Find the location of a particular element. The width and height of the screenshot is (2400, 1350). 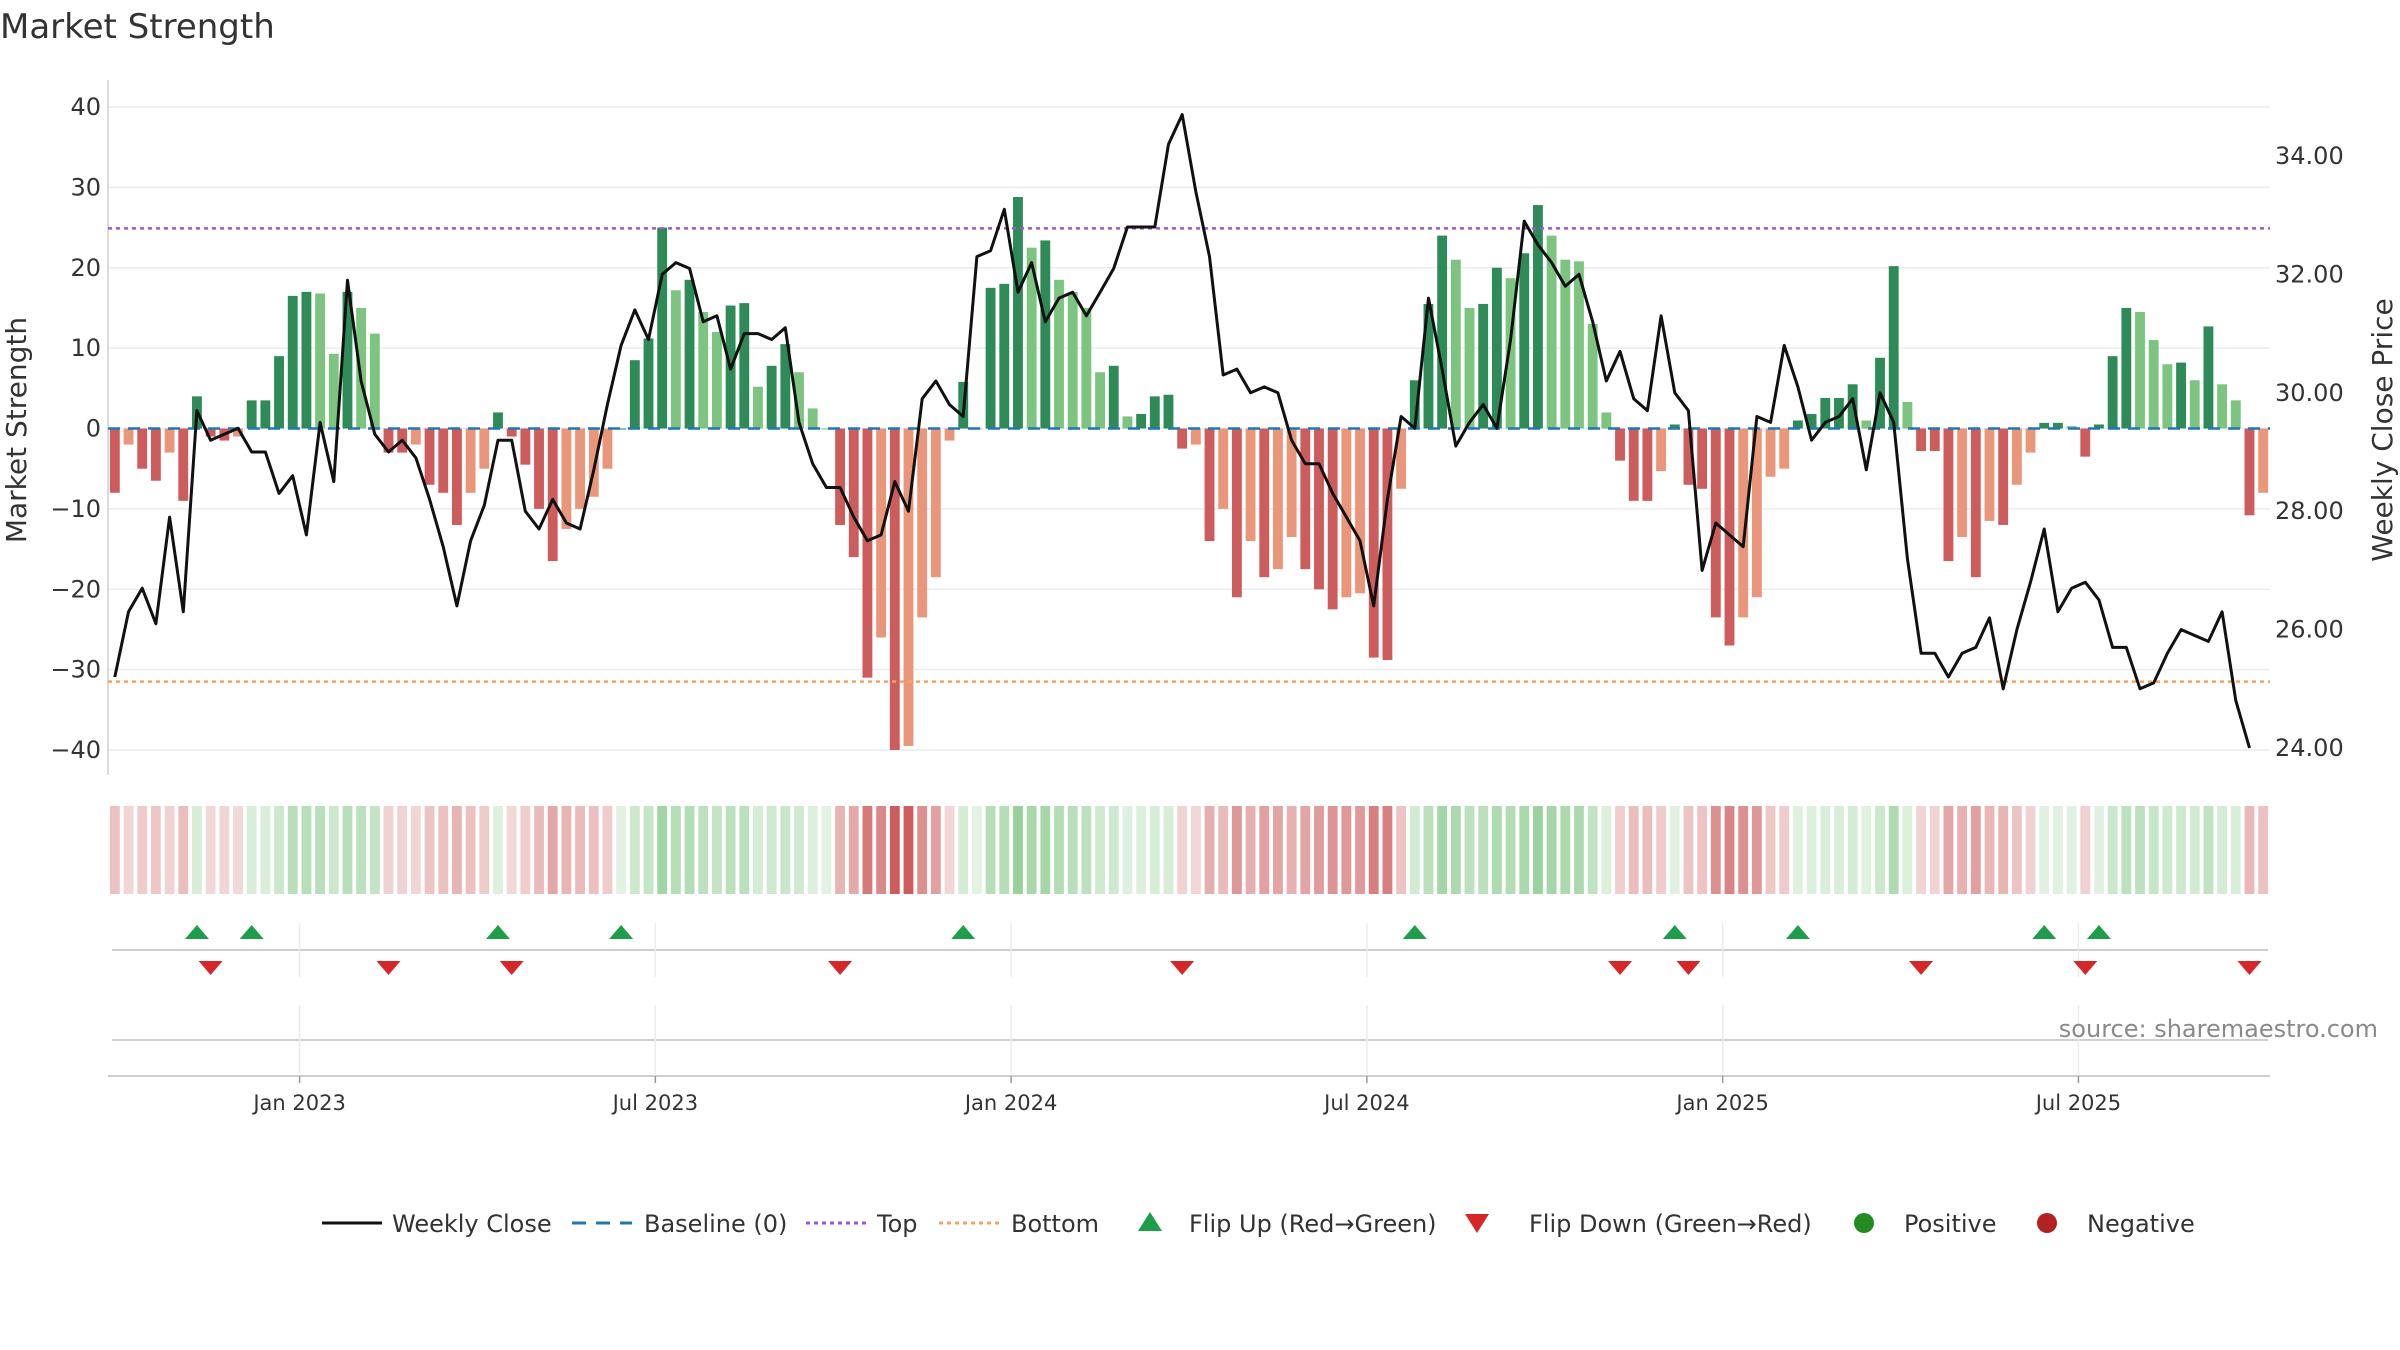

left-tick-label: −10 is located at coordinates (75, 509).